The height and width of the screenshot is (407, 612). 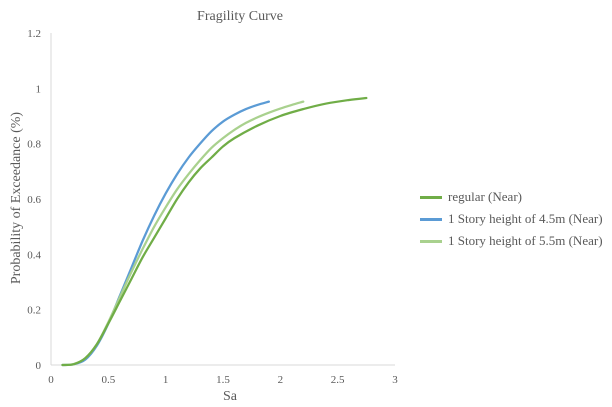 I want to click on legend-item: regular (Near), so click(x=515, y=197).